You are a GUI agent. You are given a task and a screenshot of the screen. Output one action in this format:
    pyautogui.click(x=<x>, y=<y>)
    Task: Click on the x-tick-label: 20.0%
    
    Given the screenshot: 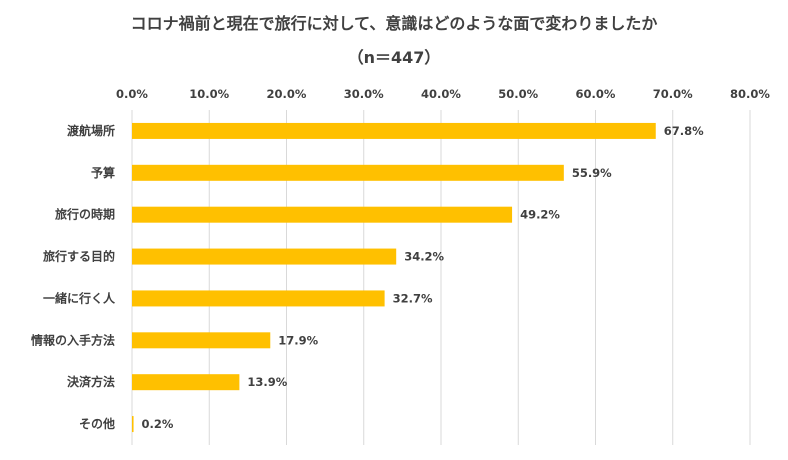 What is the action you would take?
    pyautogui.click(x=287, y=94)
    